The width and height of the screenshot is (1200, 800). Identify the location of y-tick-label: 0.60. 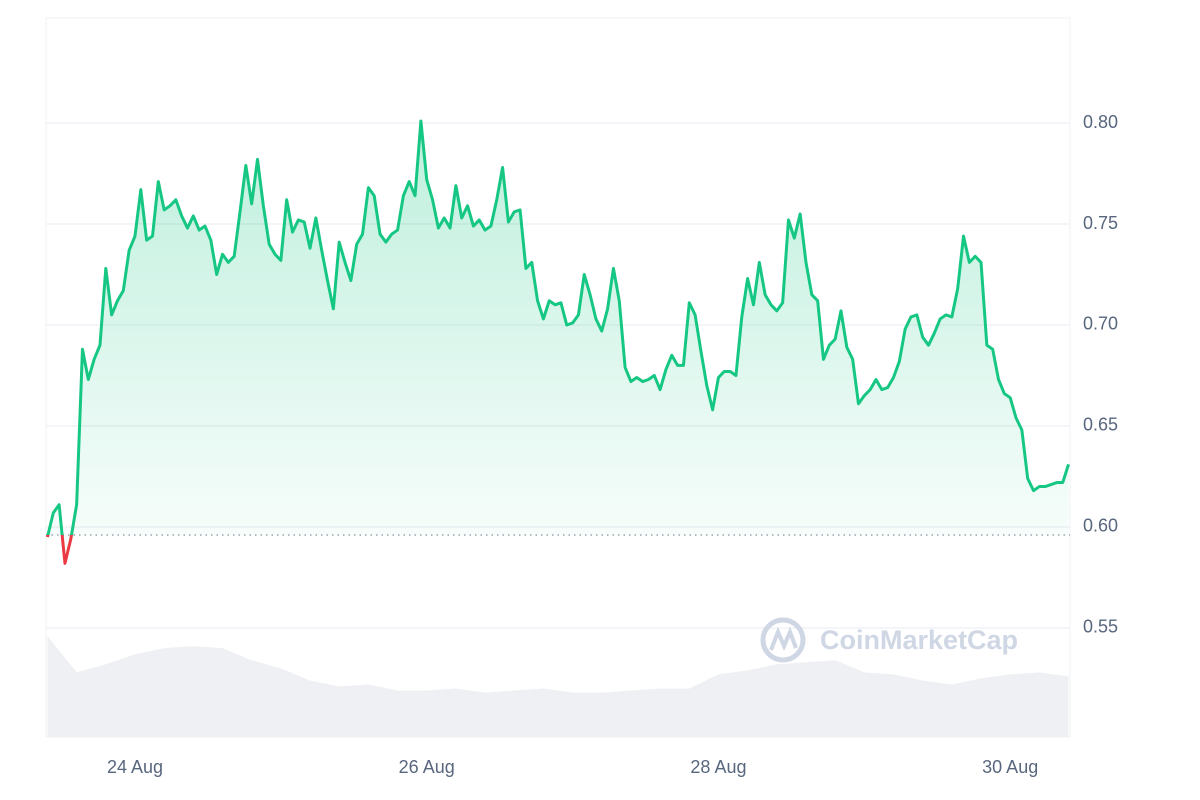
(1100, 526).